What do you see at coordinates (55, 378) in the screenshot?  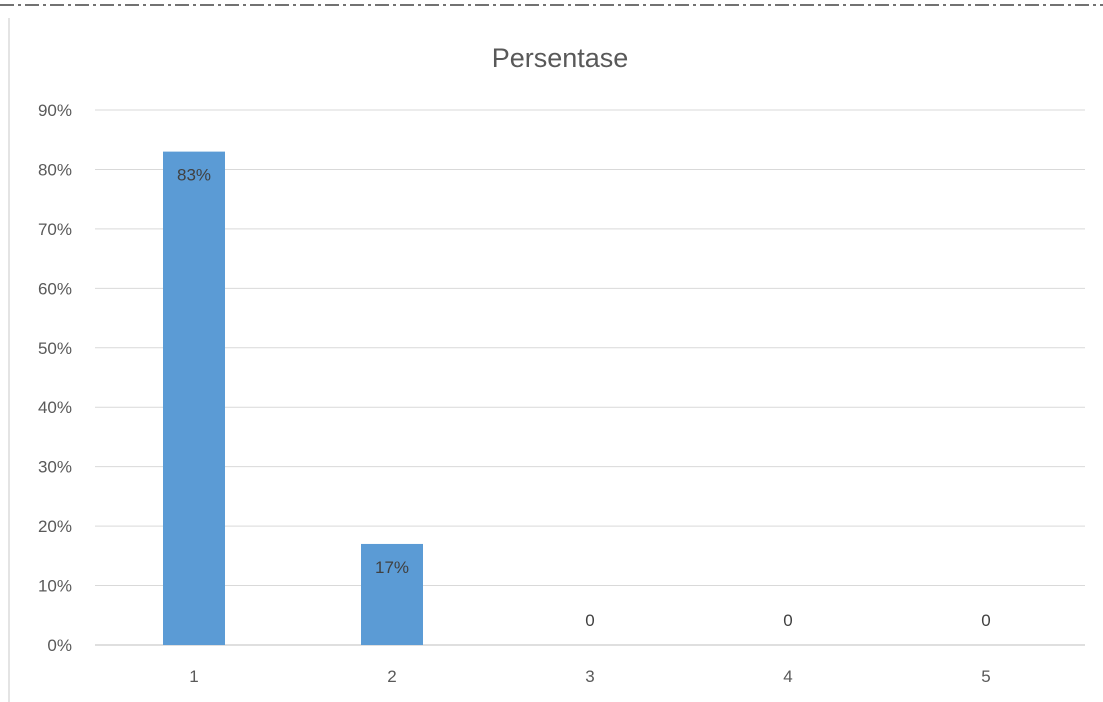 I see `y-axis-tick-labels: 0% 10% 20% 30% 40% 50% 60% 70% 80% 90%` at bounding box center [55, 378].